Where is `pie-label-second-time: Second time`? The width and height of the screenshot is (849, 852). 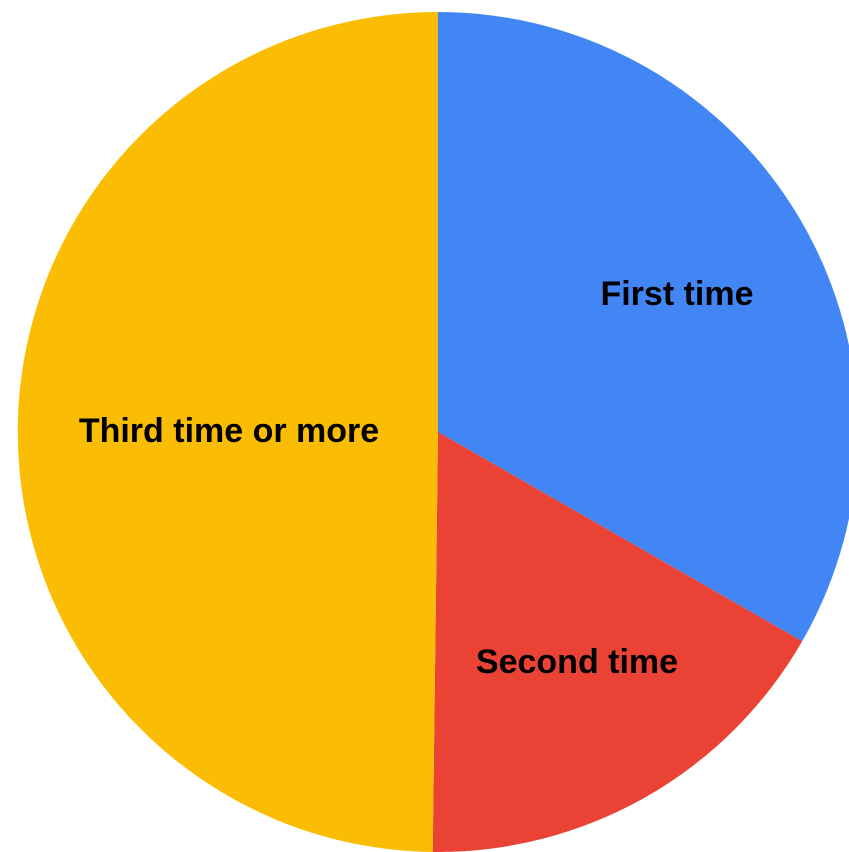
pie-label-second-time: Second time is located at coordinates (577, 662).